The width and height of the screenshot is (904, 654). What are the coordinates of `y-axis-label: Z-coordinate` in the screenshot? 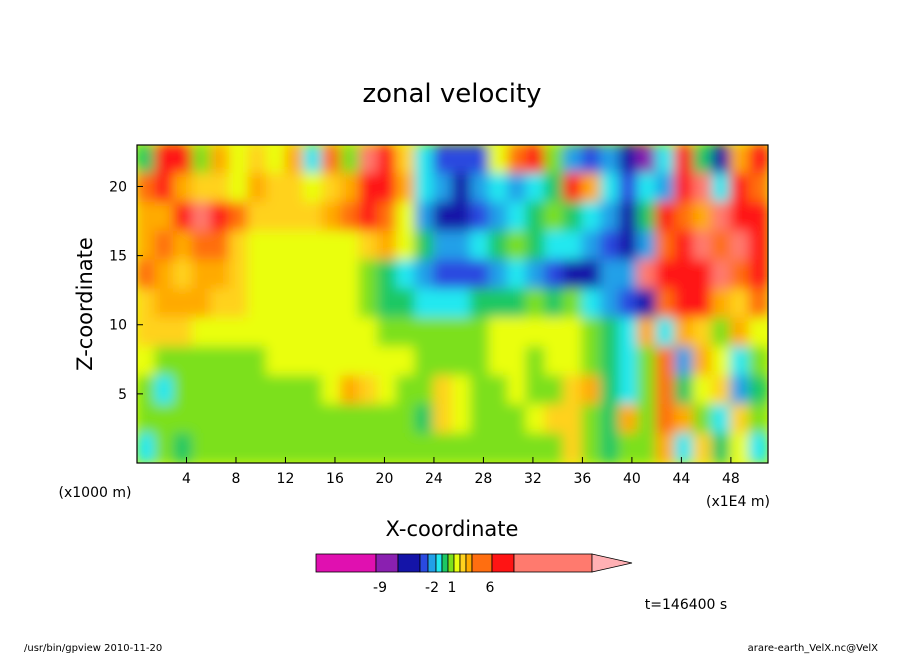 It's located at (85, 304).